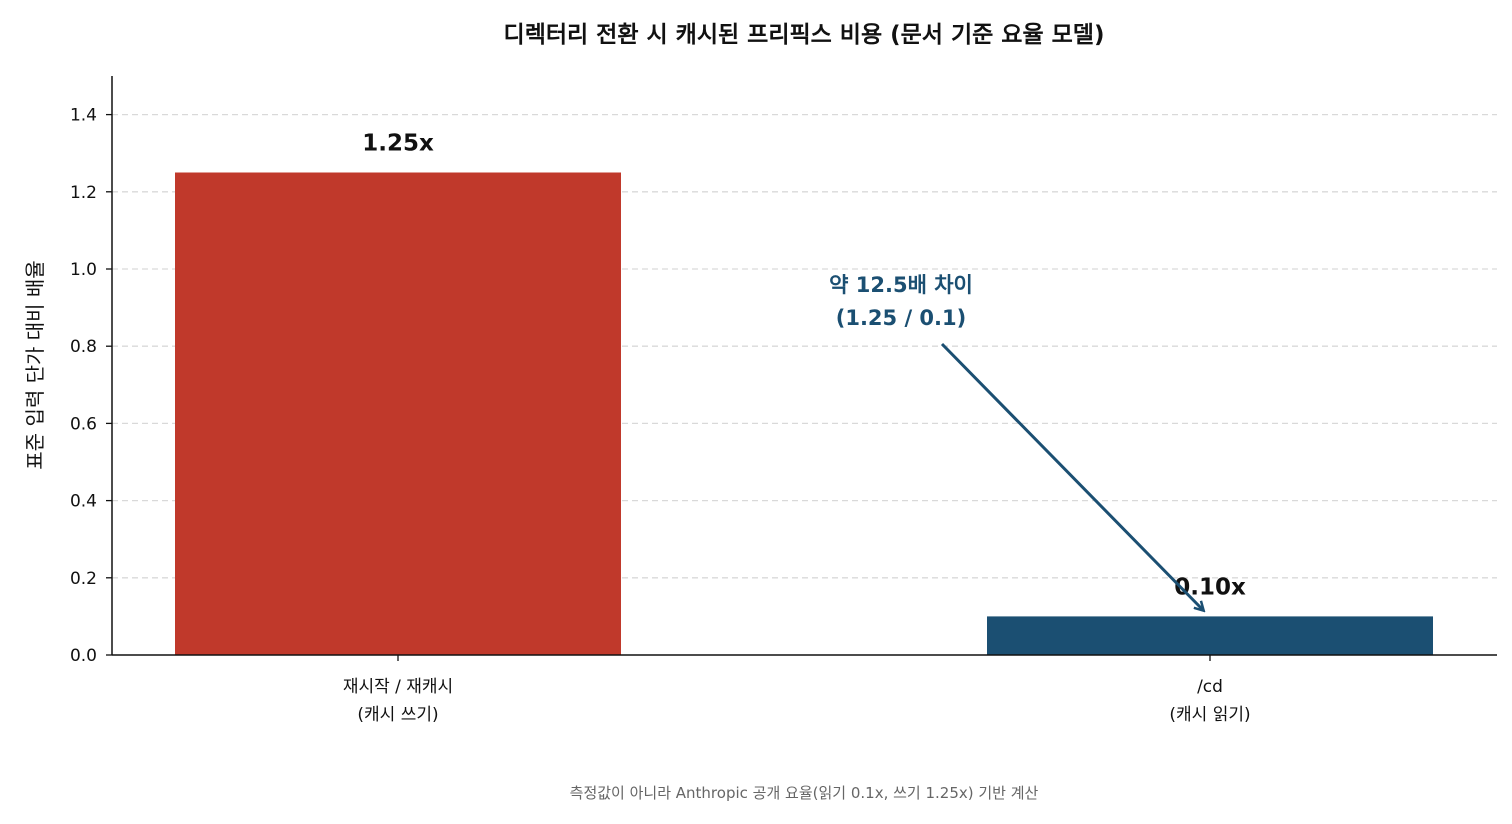 The width and height of the screenshot is (1512, 824). What do you see at coordinates (901, 285) in the screenshot?
I see `annotation-line-1: 약 12.5배 차이` at bounding box center [901, 285].